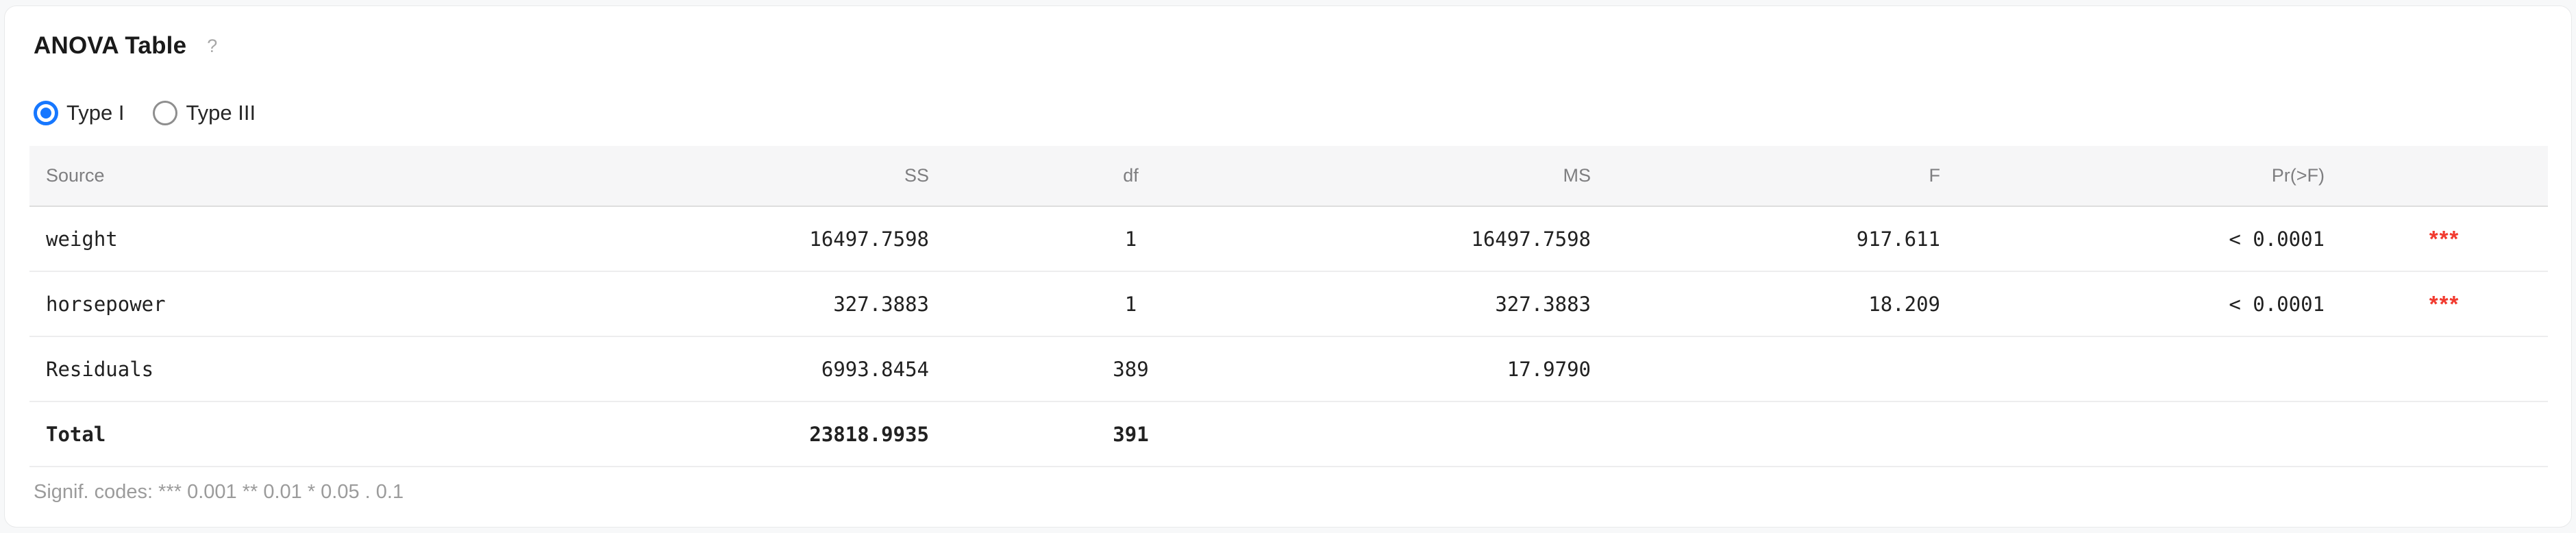 This screenshot has height=533, width=2576. Describe the element at coordinates (1461, 177) in the screenshot. I see `column-header-ms: MS` at that location.